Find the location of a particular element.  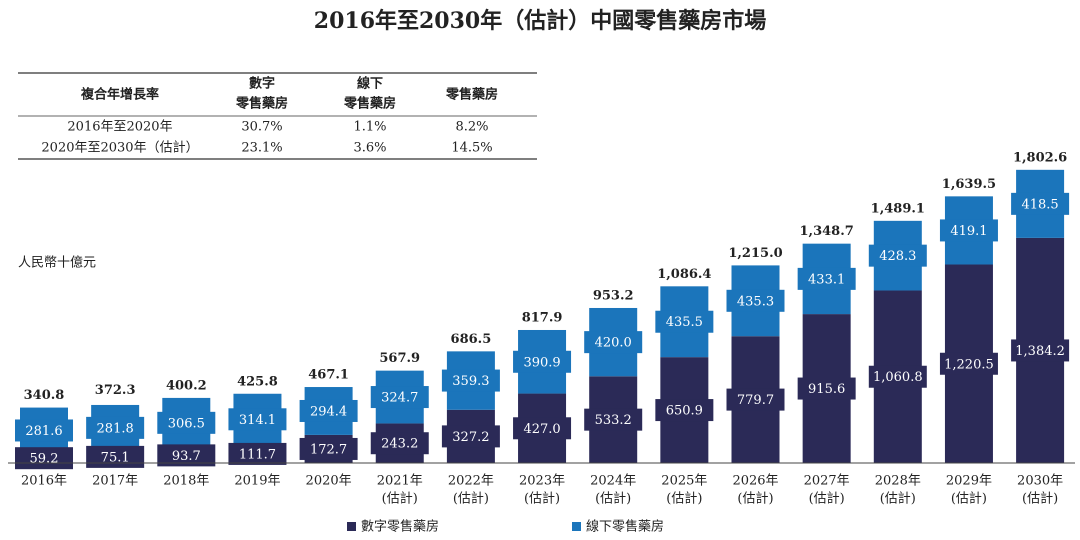

total-label: 817.9 is located at coordinates (542, 317).